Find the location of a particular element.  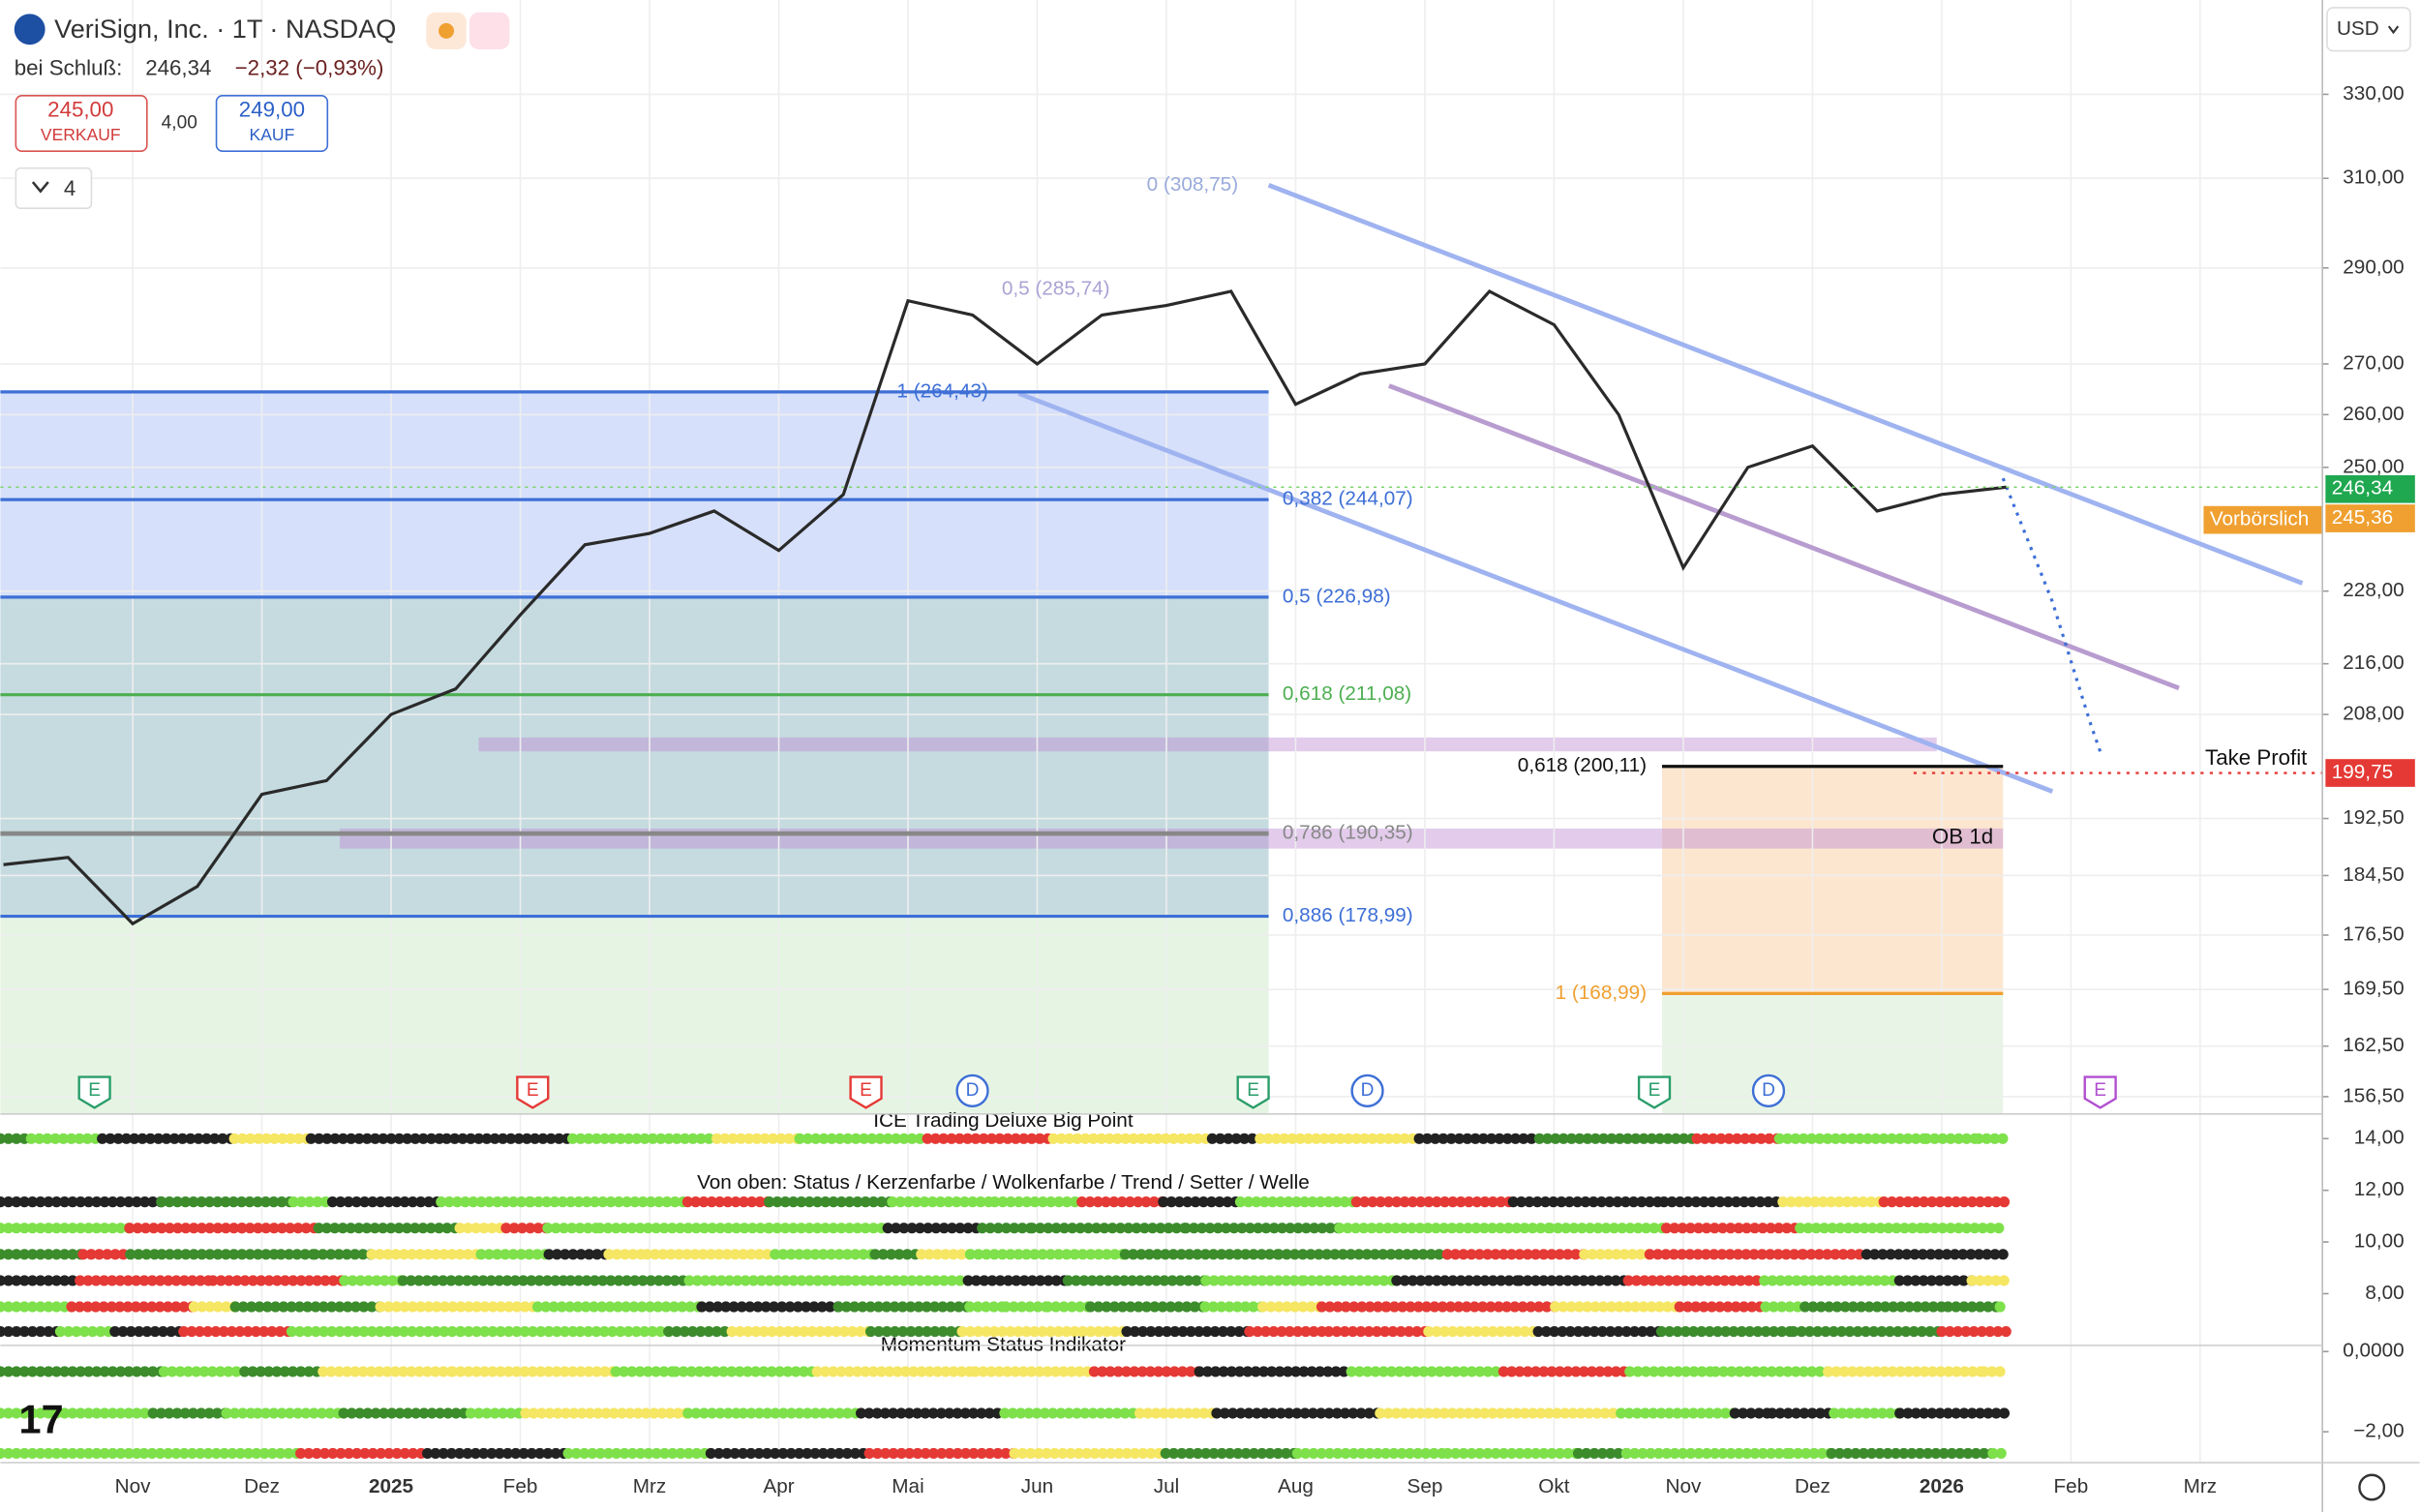

forecast-path is located at coordinates (2052, 617).